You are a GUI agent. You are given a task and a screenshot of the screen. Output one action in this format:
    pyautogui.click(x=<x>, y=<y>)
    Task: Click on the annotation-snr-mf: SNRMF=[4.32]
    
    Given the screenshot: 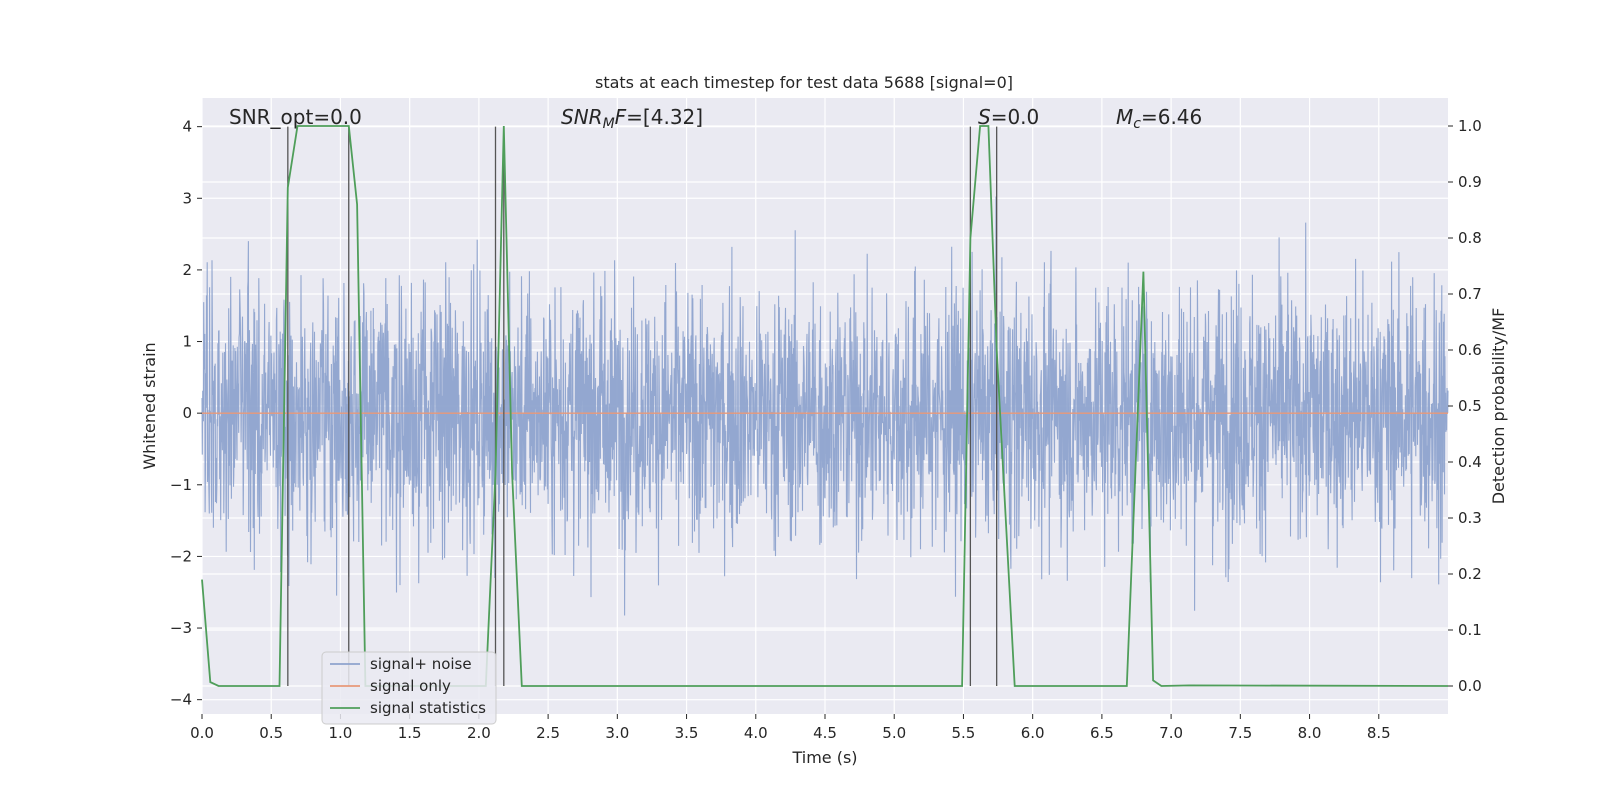 What is the action you would take?
    pyautogui.click(x=632, y=118)
    